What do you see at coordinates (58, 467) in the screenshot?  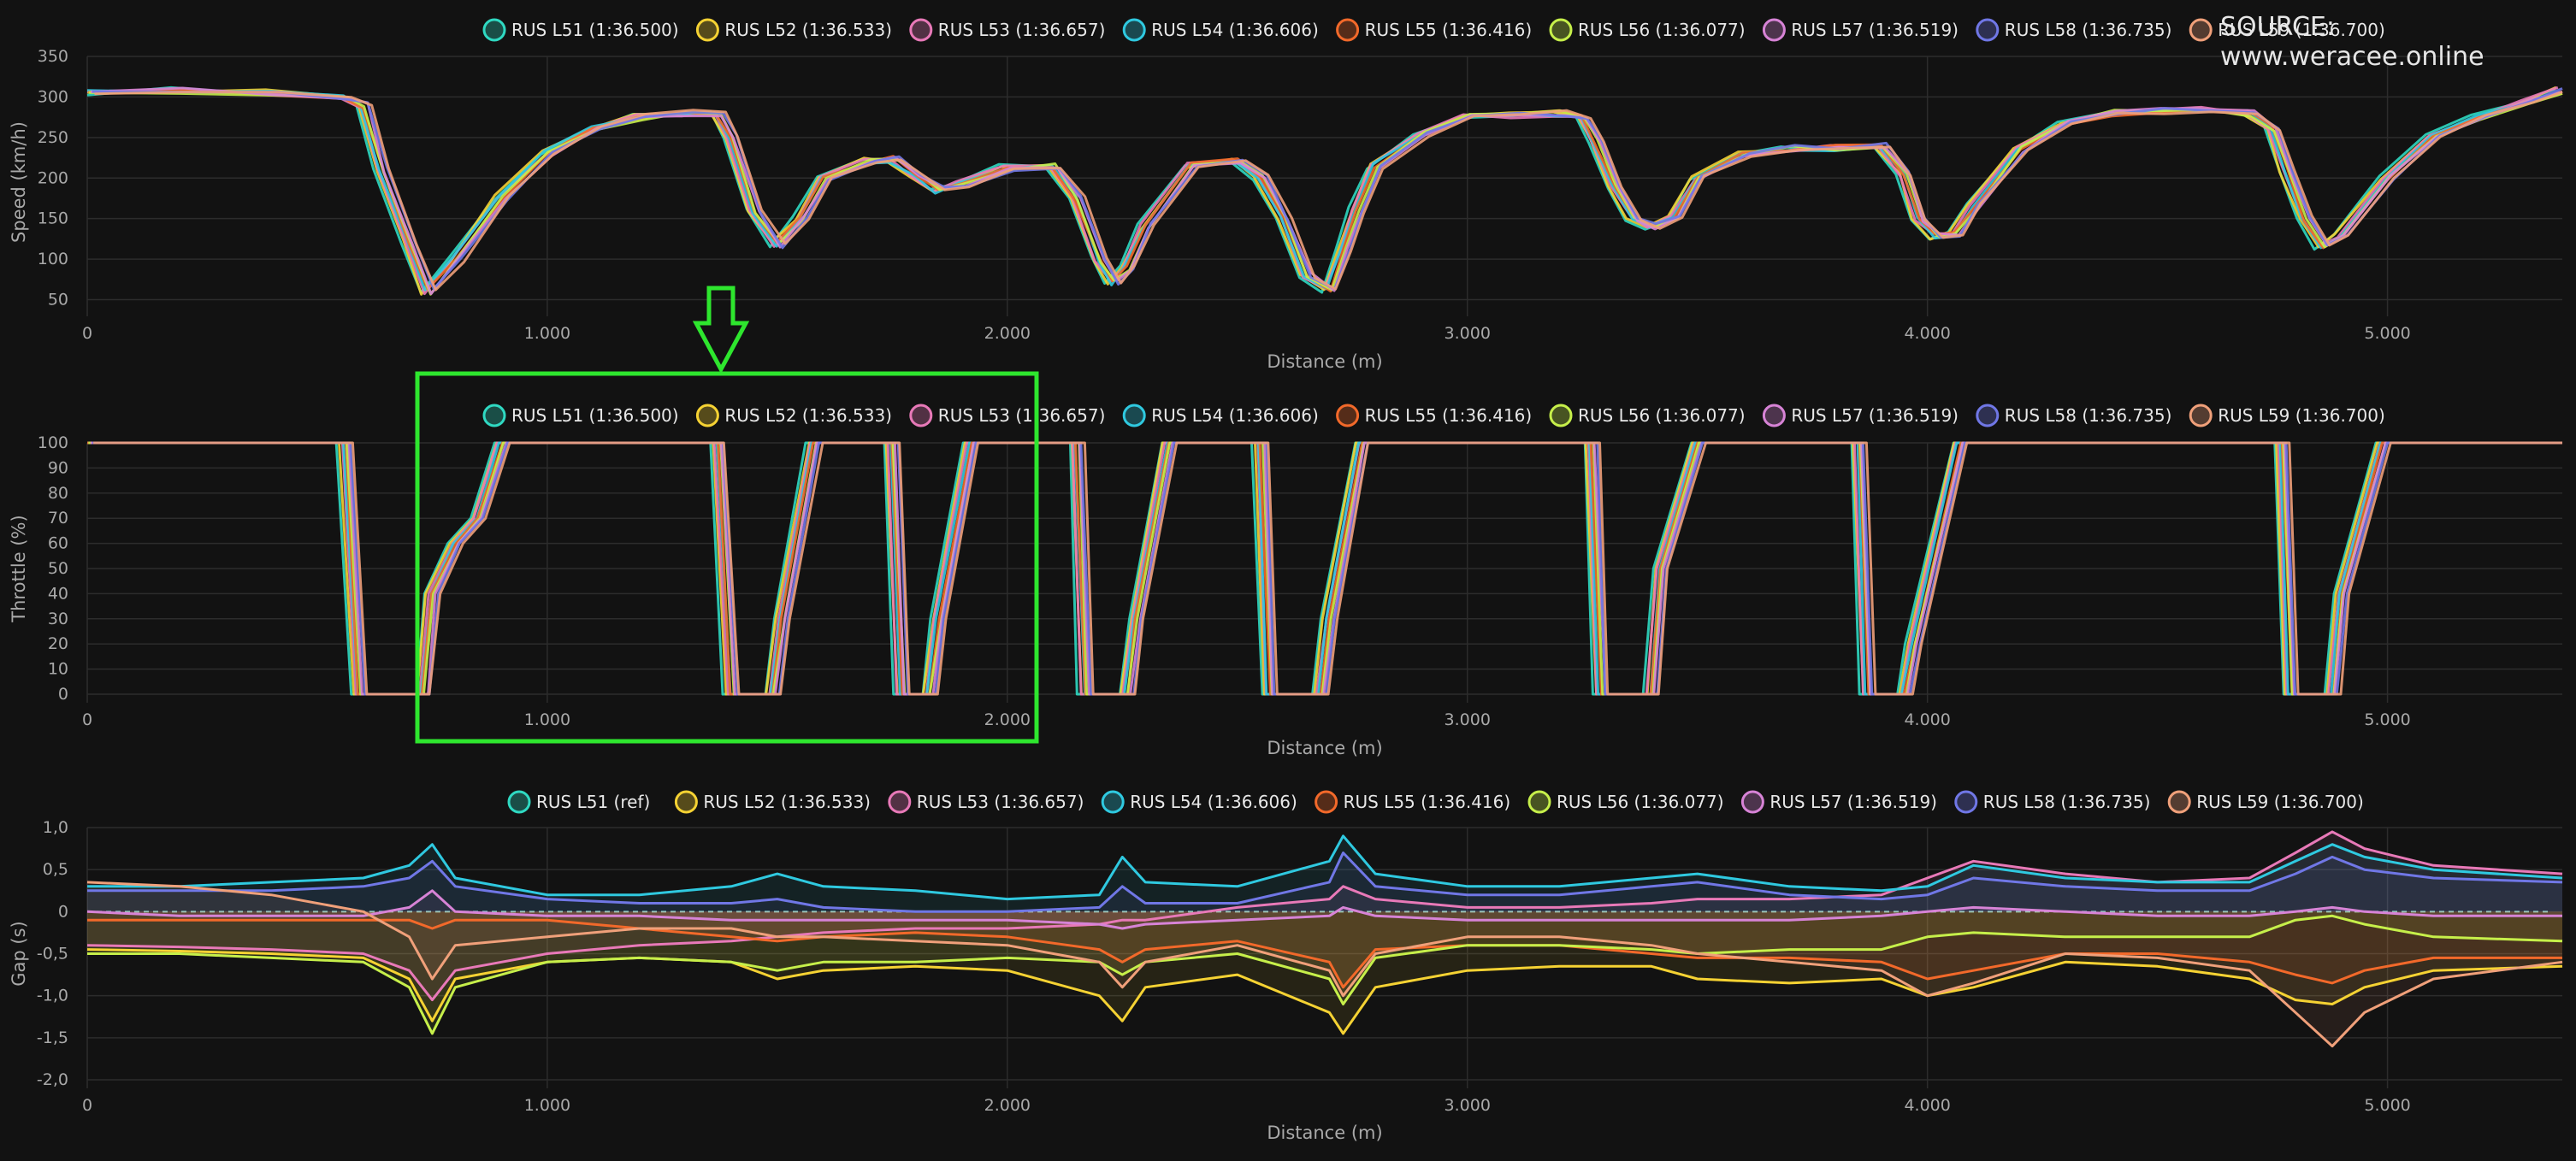 I see `y-tick-label: 90` at bounding box center [58, 467].